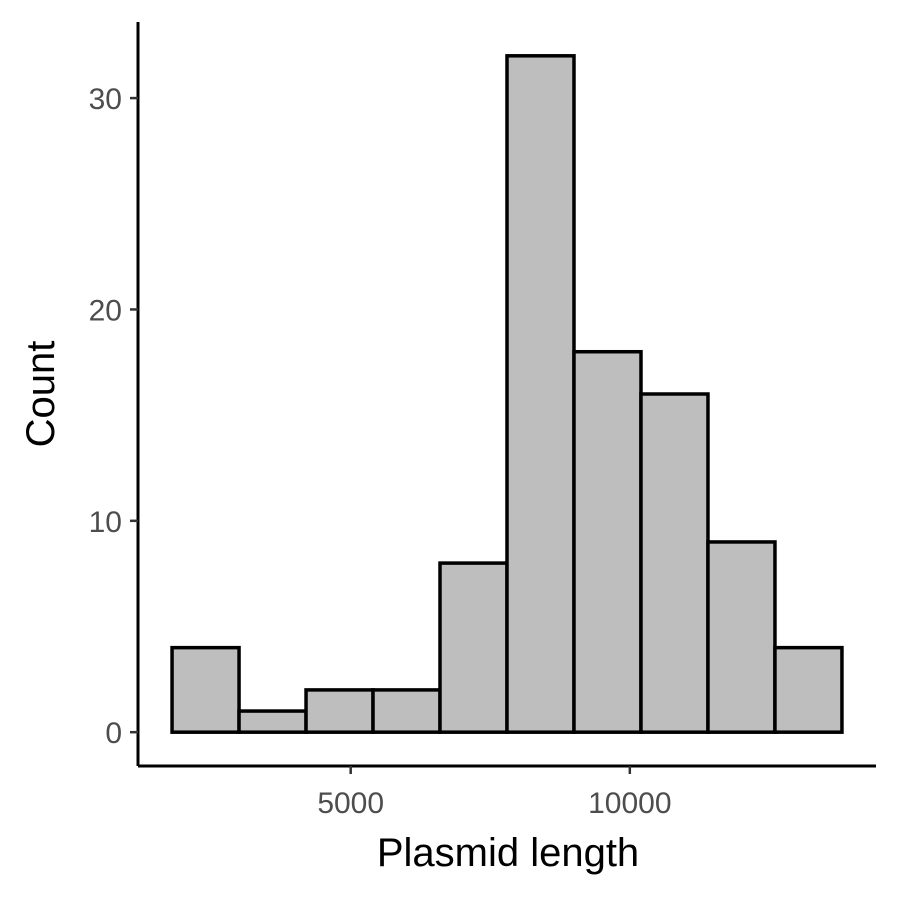  What do you see at coordinates (350, 803) in the screenshot?
I see `x-tick-label: 5000` at bounding box center [350, 803].